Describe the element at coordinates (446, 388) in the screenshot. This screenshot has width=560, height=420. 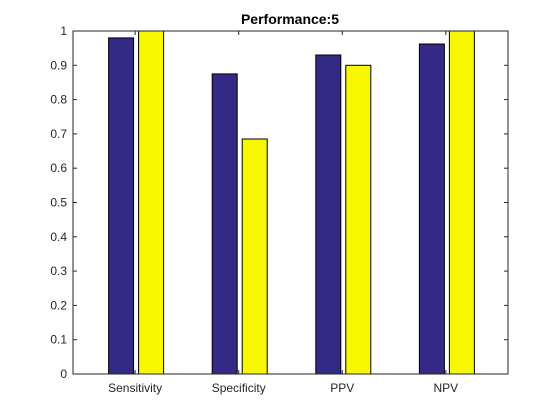
I see `x-tick-label: NPV` at that location.